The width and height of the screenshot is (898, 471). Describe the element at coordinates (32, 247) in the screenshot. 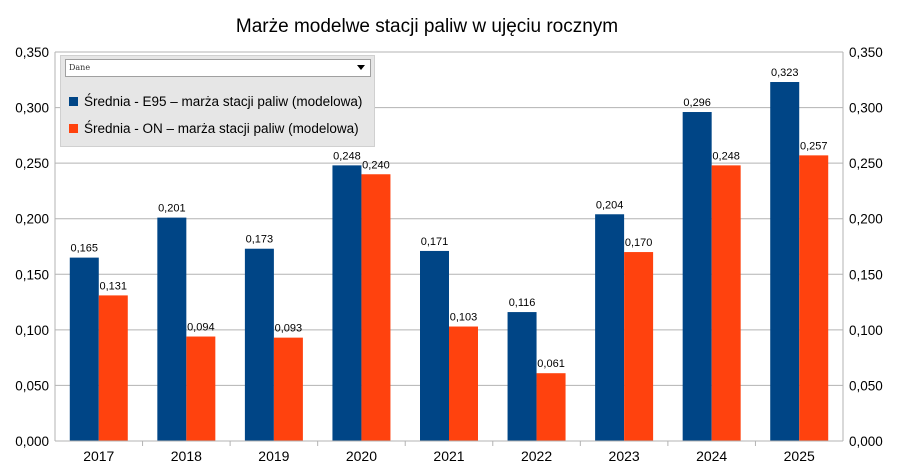

I see `y-axis-left: 0,000 0,050 0,100 0,150 0,200 0,250 0,300 0,350` at that location.